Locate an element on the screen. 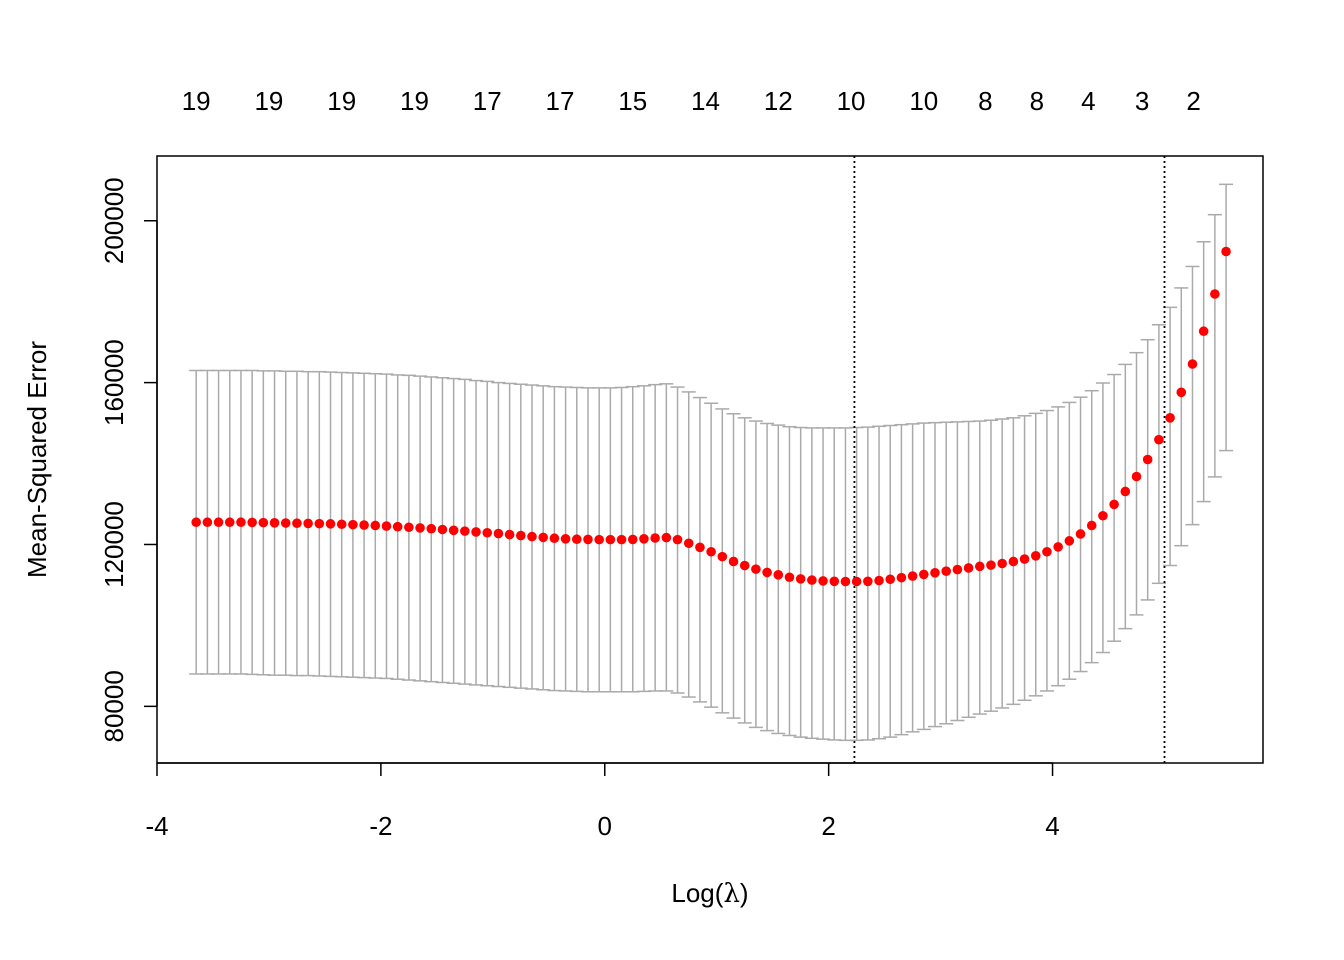  y-axis-label: Mean-Squared Error is located at coordinates (37, 459).